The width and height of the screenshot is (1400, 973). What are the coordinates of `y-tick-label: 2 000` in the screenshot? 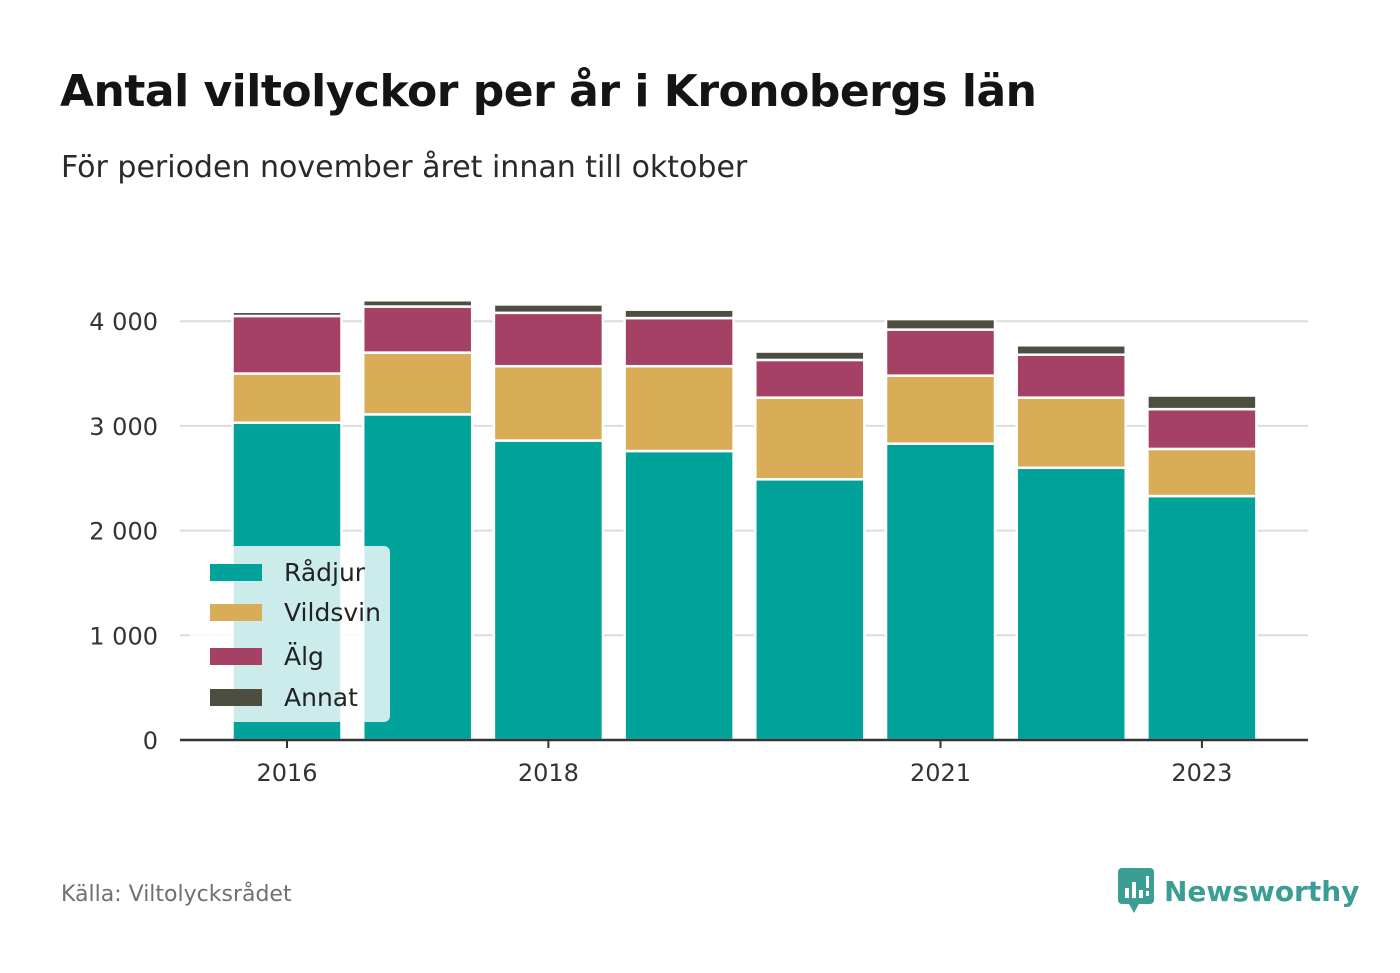 It's located at (123, 532).